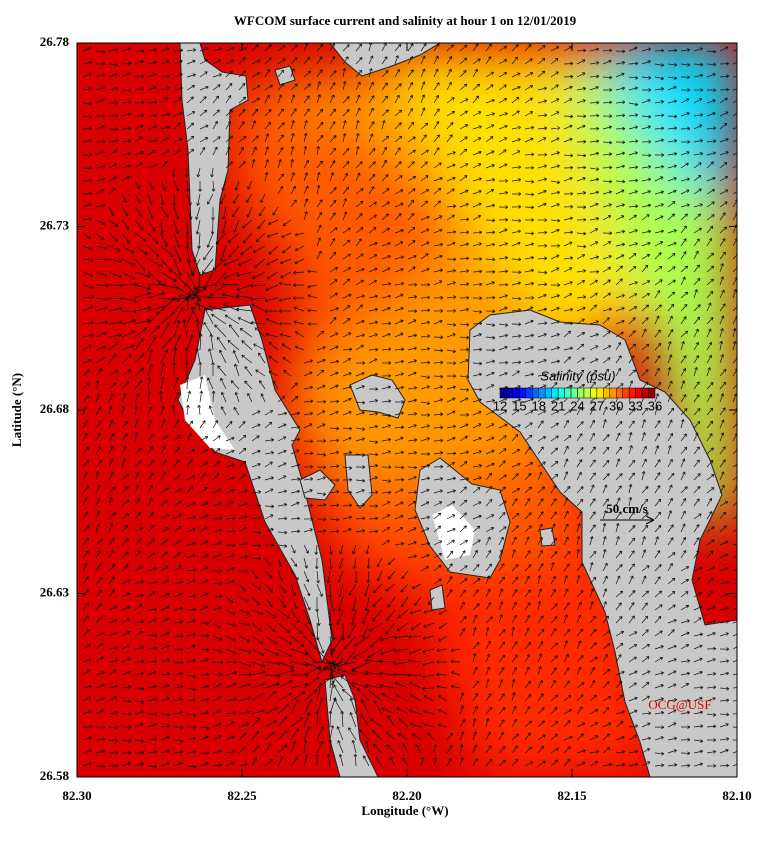 This screenshot has height=864, width=770. I want to click on colorbar-segment, so click(548, 393).